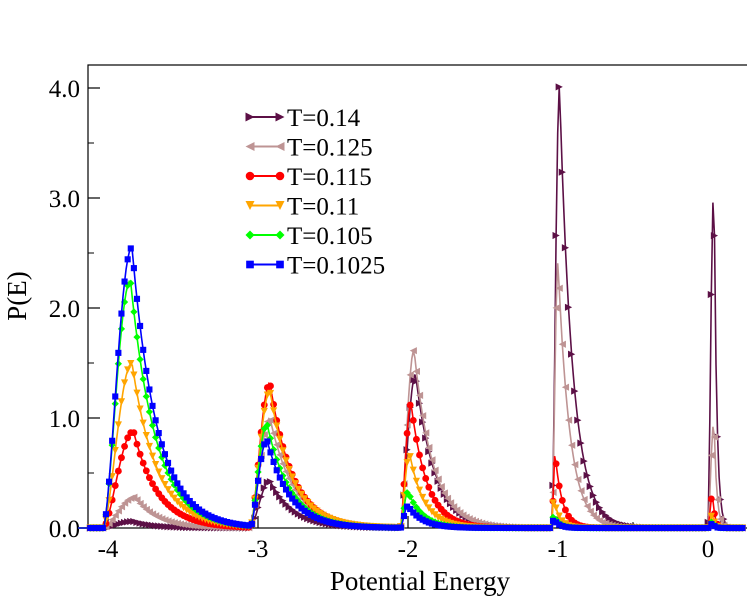  What do you see at coordinates (408, 549) in the screenshot?
I see `x-tick-label: -2` at bounding box center [408, 549].